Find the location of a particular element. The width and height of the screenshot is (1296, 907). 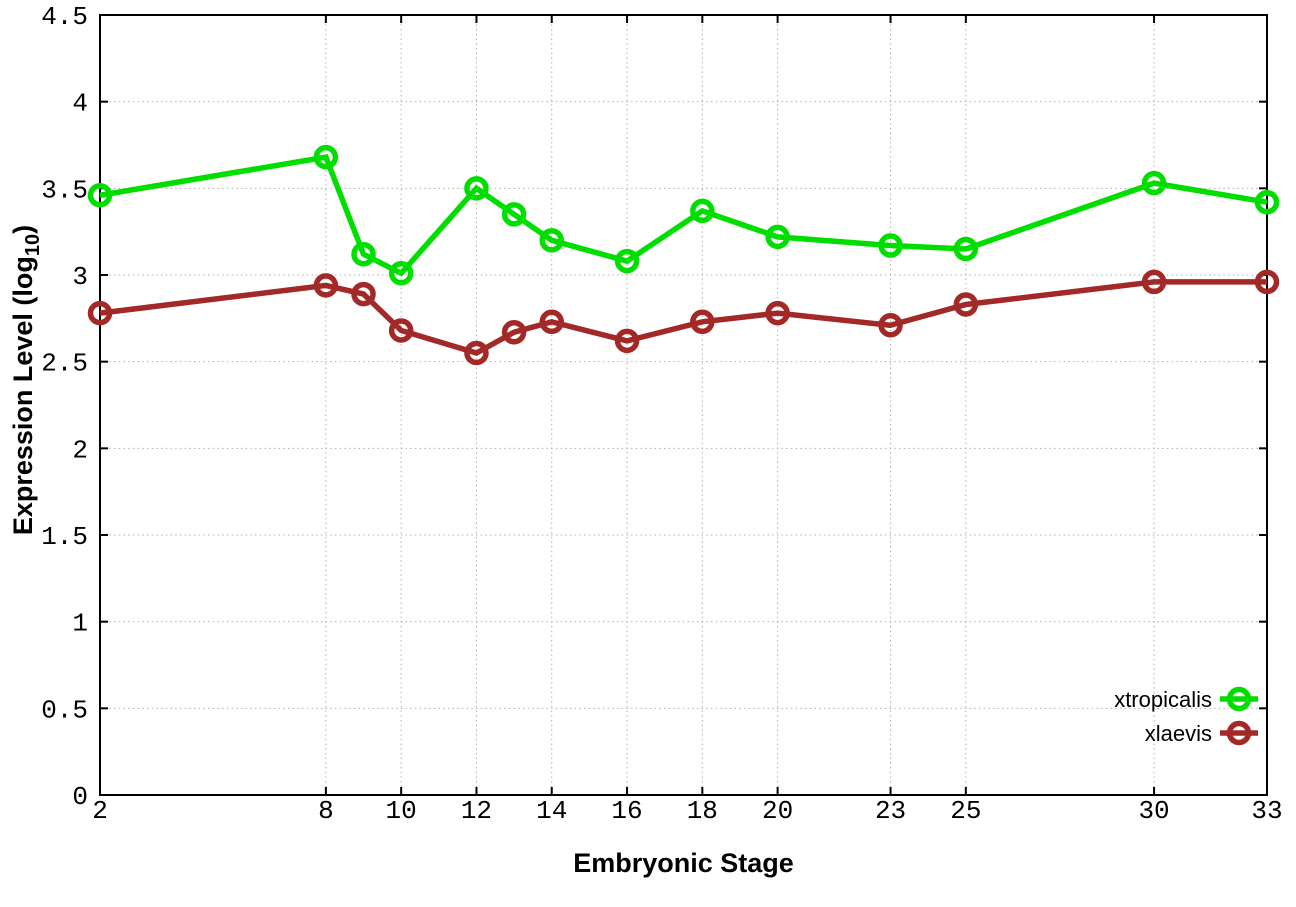

legend-sample-marker-xlaevis is located at coordinates (1239, 733).